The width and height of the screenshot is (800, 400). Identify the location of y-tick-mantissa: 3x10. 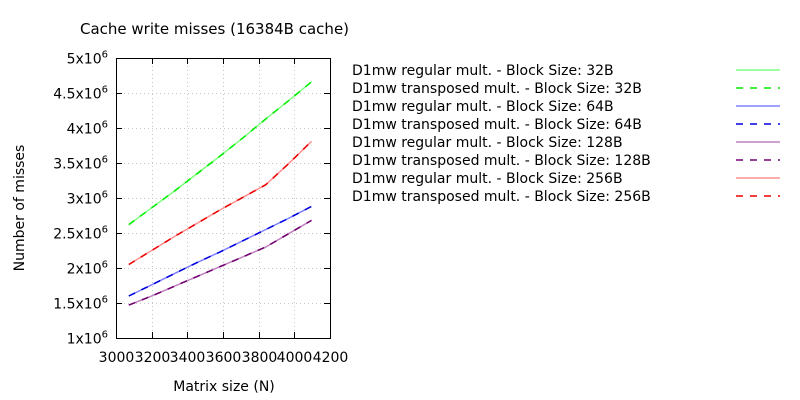
(84, 200).